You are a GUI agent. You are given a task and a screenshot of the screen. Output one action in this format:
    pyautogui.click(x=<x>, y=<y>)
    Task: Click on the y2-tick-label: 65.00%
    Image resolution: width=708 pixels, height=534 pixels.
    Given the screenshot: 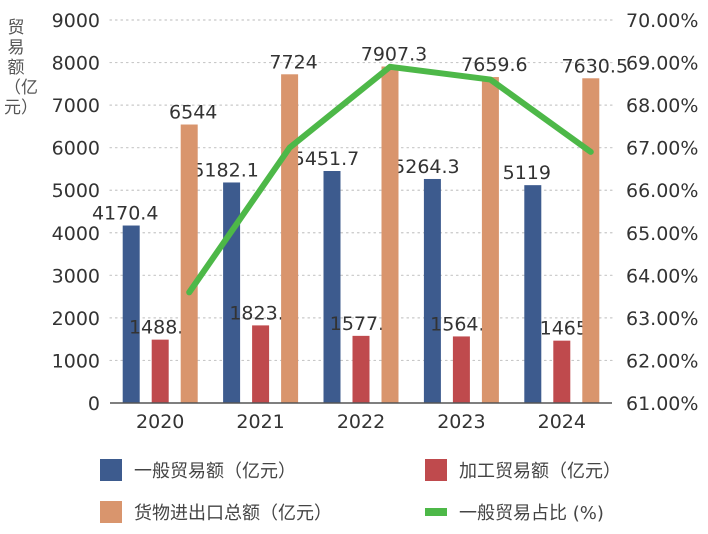 What is the action you would take?
    pyautogui.click(x=662, y=234)
    